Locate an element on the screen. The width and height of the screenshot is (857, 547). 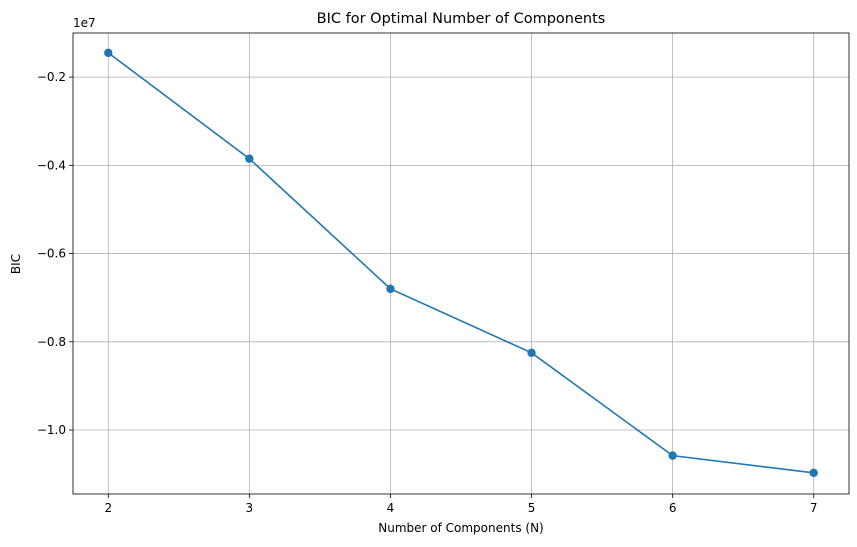
x-axis-label: Number of Components (N) is located at coordinates (460, 528).